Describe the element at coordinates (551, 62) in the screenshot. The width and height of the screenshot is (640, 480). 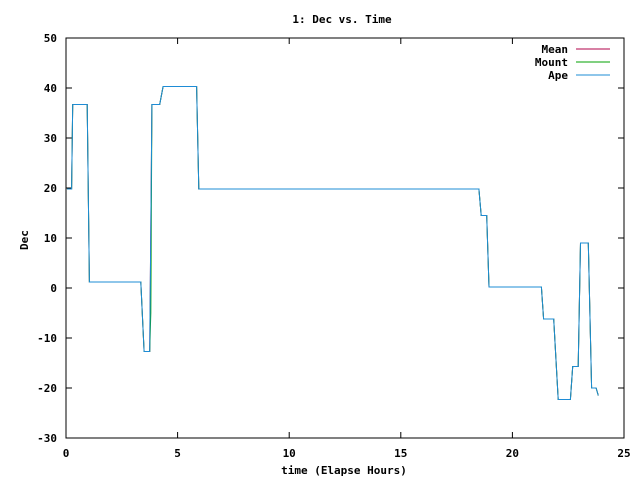
I see `legend-label-mount: Mount` at that location.